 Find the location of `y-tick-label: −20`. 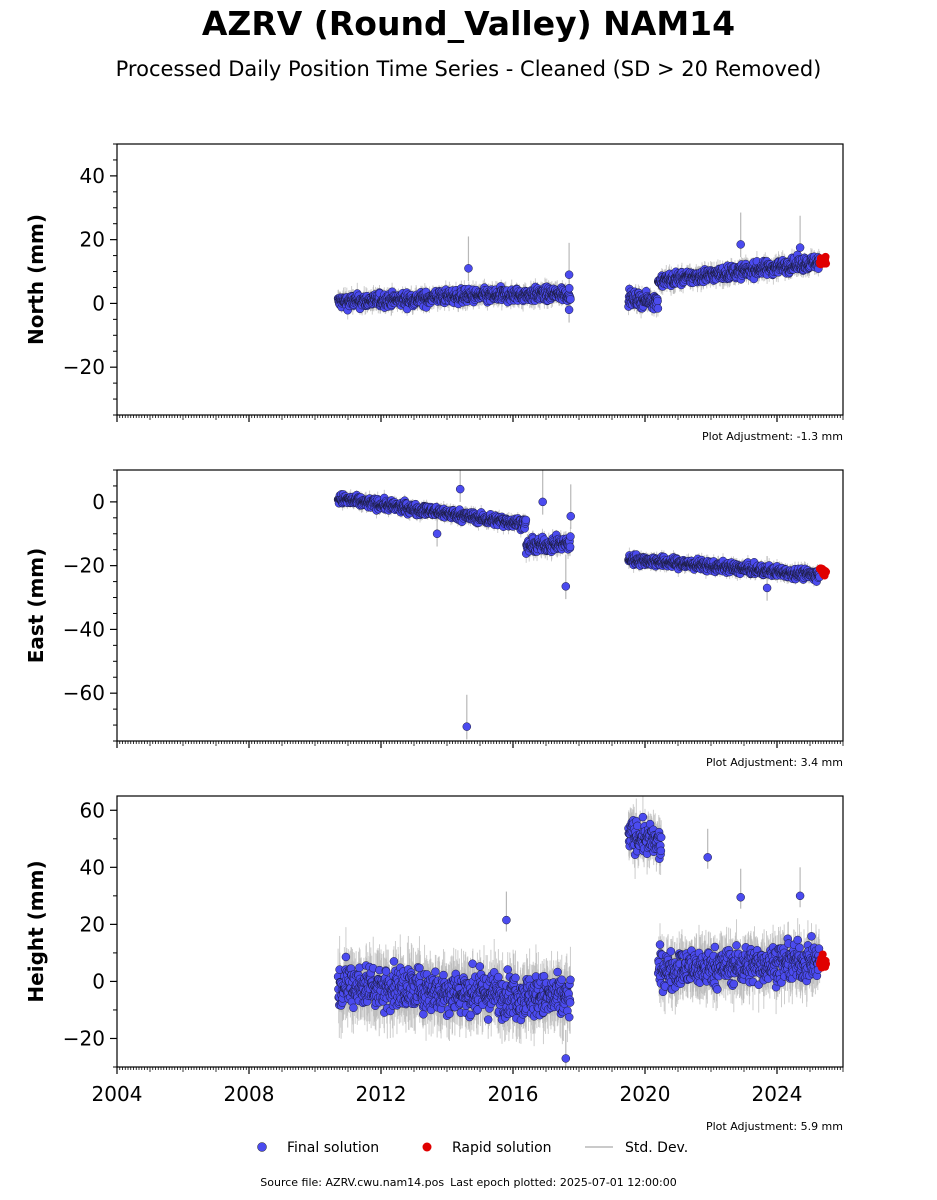

y-tick-label: −20 is located at coordinates (84, 367).